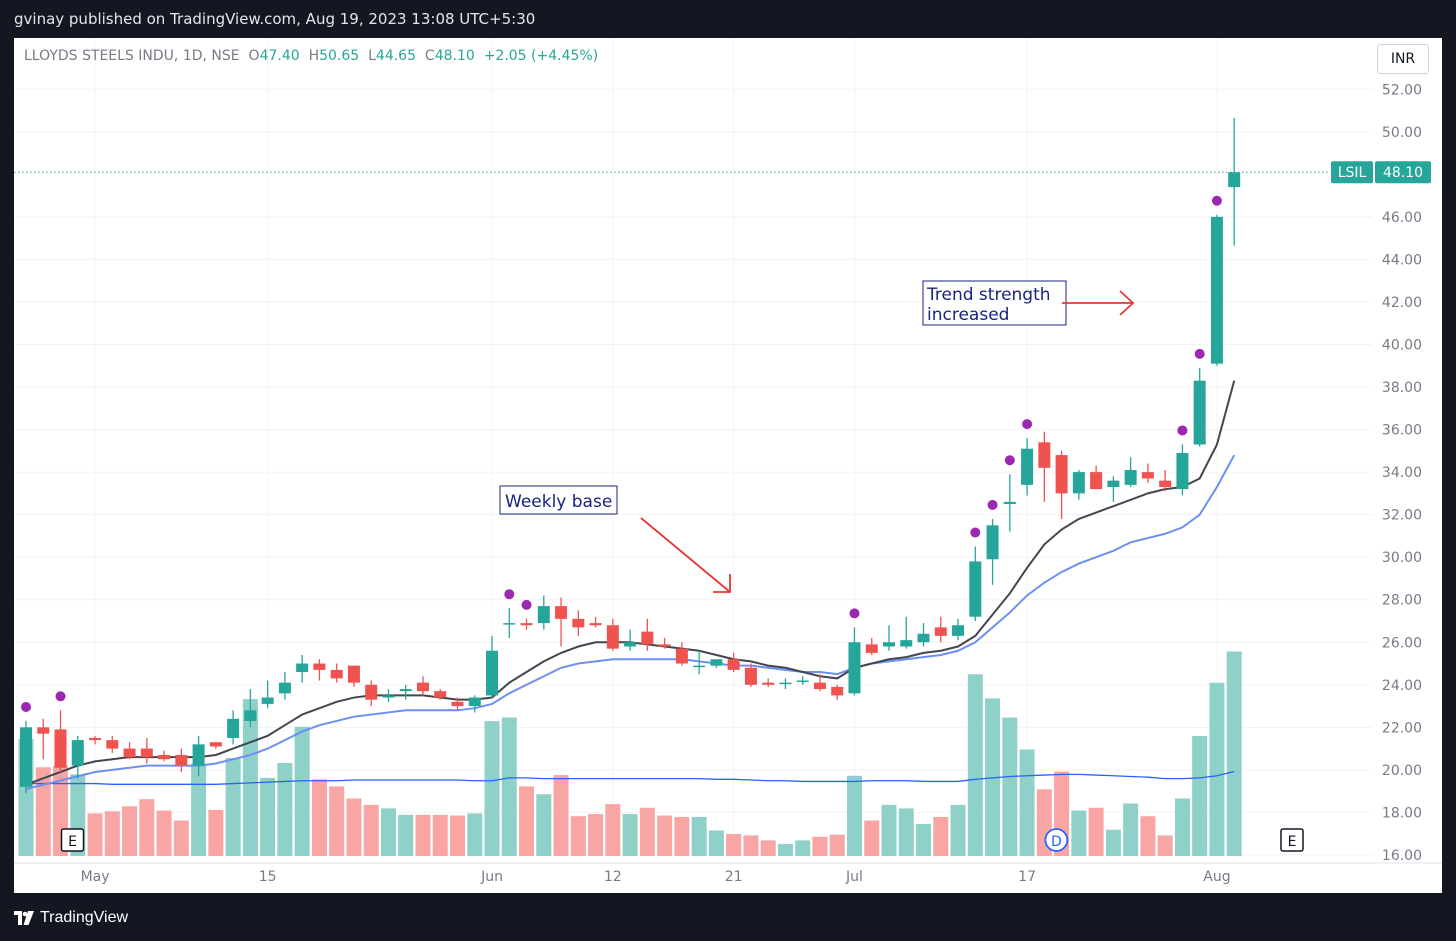 Image resolution: width=1456 pixels, height=941 pixels. Describe the element at coordinates (1403, 59) in the screenshot. I see `currency-button: INR` at that location.